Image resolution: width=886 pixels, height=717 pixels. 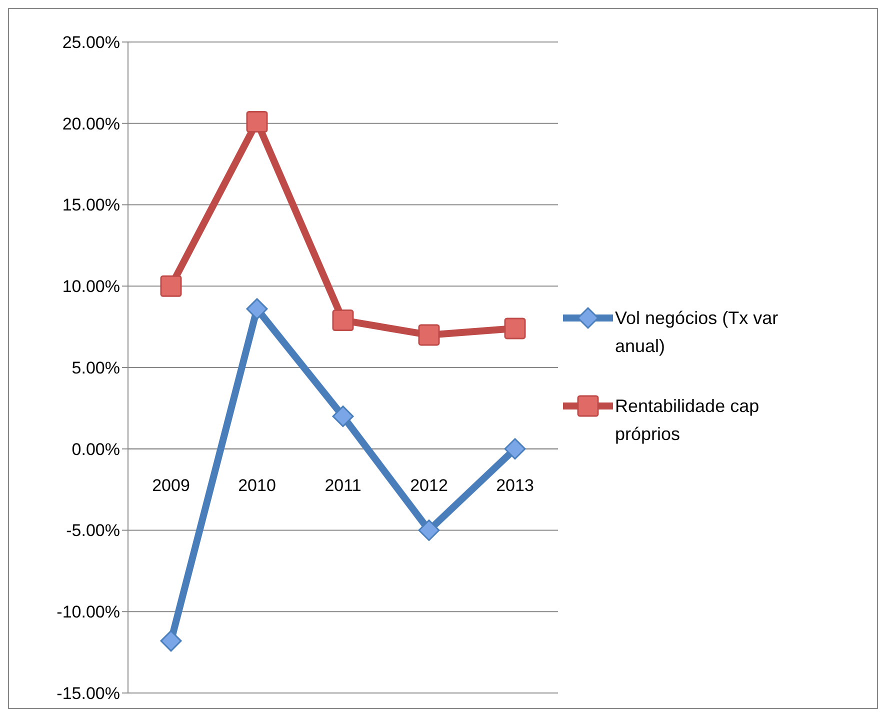 What do you see at coordinates (88, 693) in the screenshot?
I see `y-tick-label: -15.00%` at bounding box center [88, 693].